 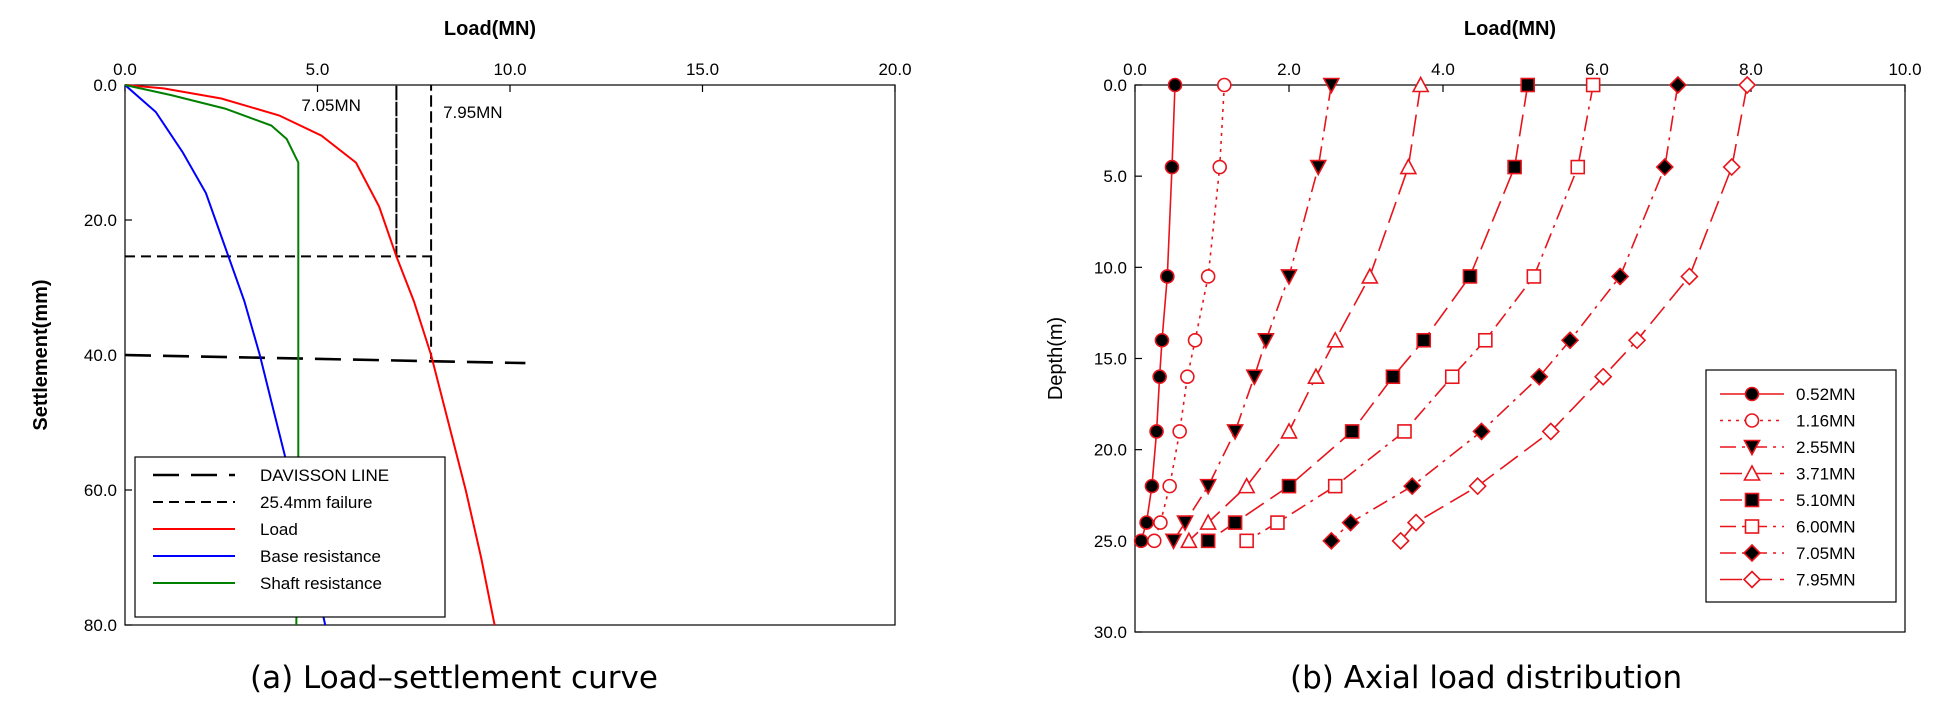 I want to click on y-axis-label-a: Settlement(mm), so click(x=41, y=354).